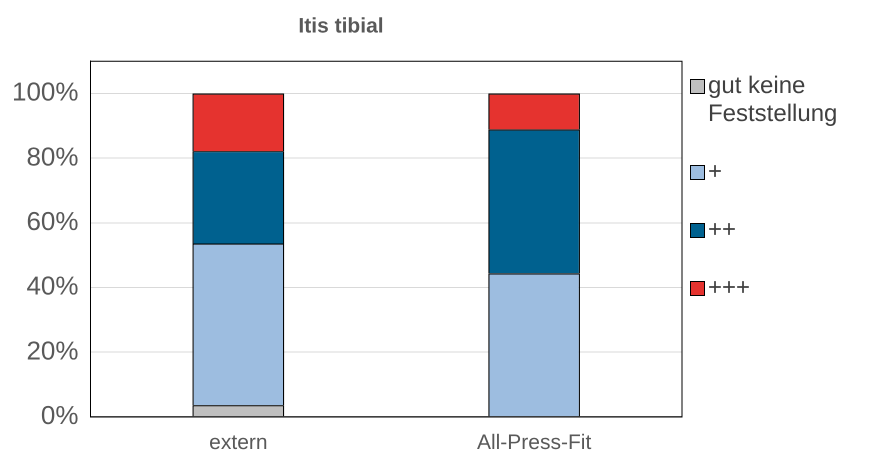 The image size is (872, 470). What do you see at coordinates (715, 172) in the screenshot?
I see `legend-label: +` at bounding box center [715, 172].